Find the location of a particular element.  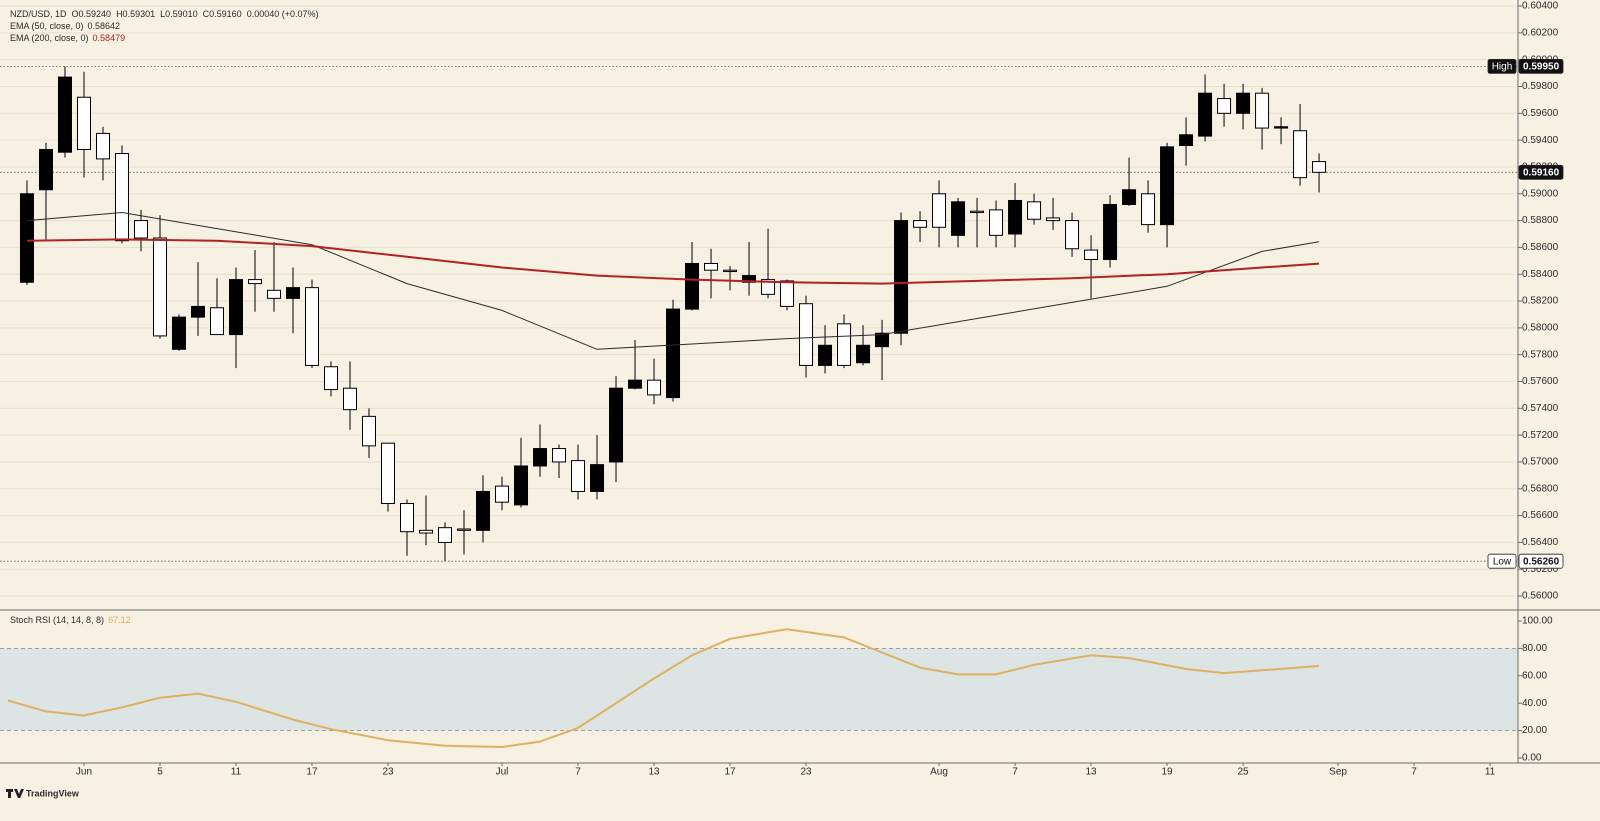

legend-value: 0.58642 is located at coordinates (104, 26).